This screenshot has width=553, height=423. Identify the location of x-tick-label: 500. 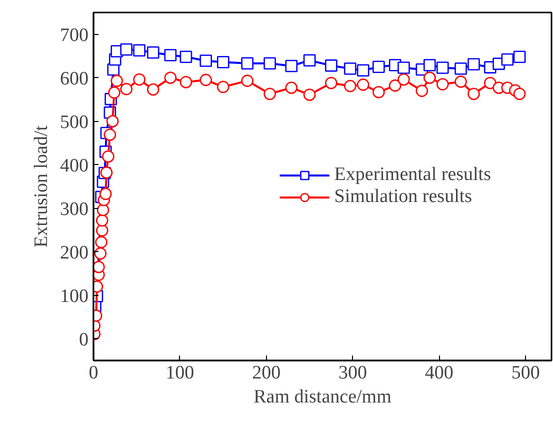
(525, 373).